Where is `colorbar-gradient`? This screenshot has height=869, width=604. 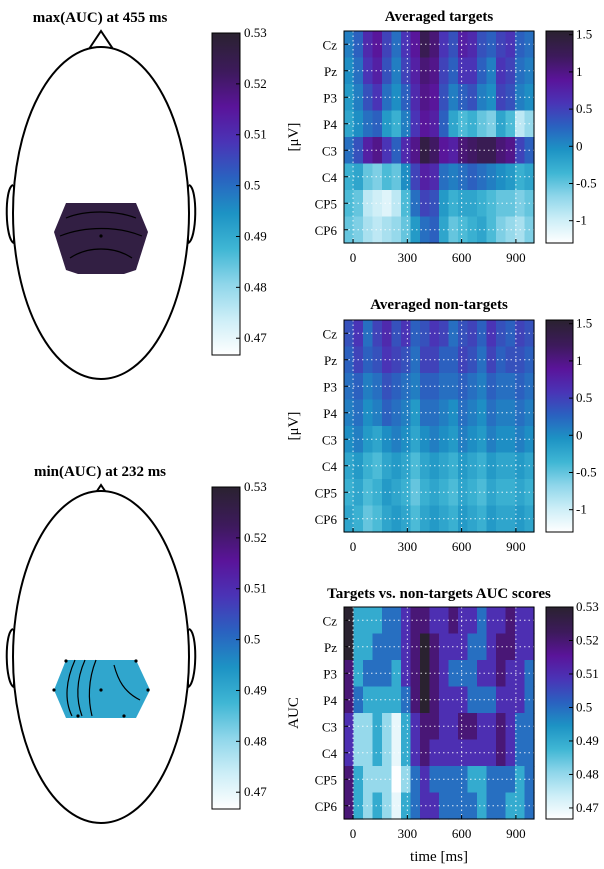 colorbar-gradient is located at coordinates (559, 137).